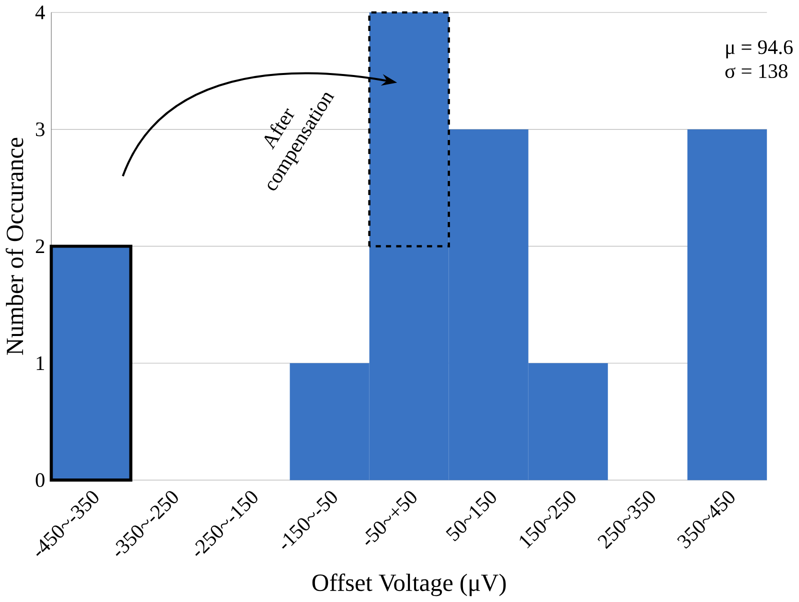 The height and width of the screenshot is (602, 799). I want to click on x-axis-title: Offset Voltage (μV), so click(409, 585).